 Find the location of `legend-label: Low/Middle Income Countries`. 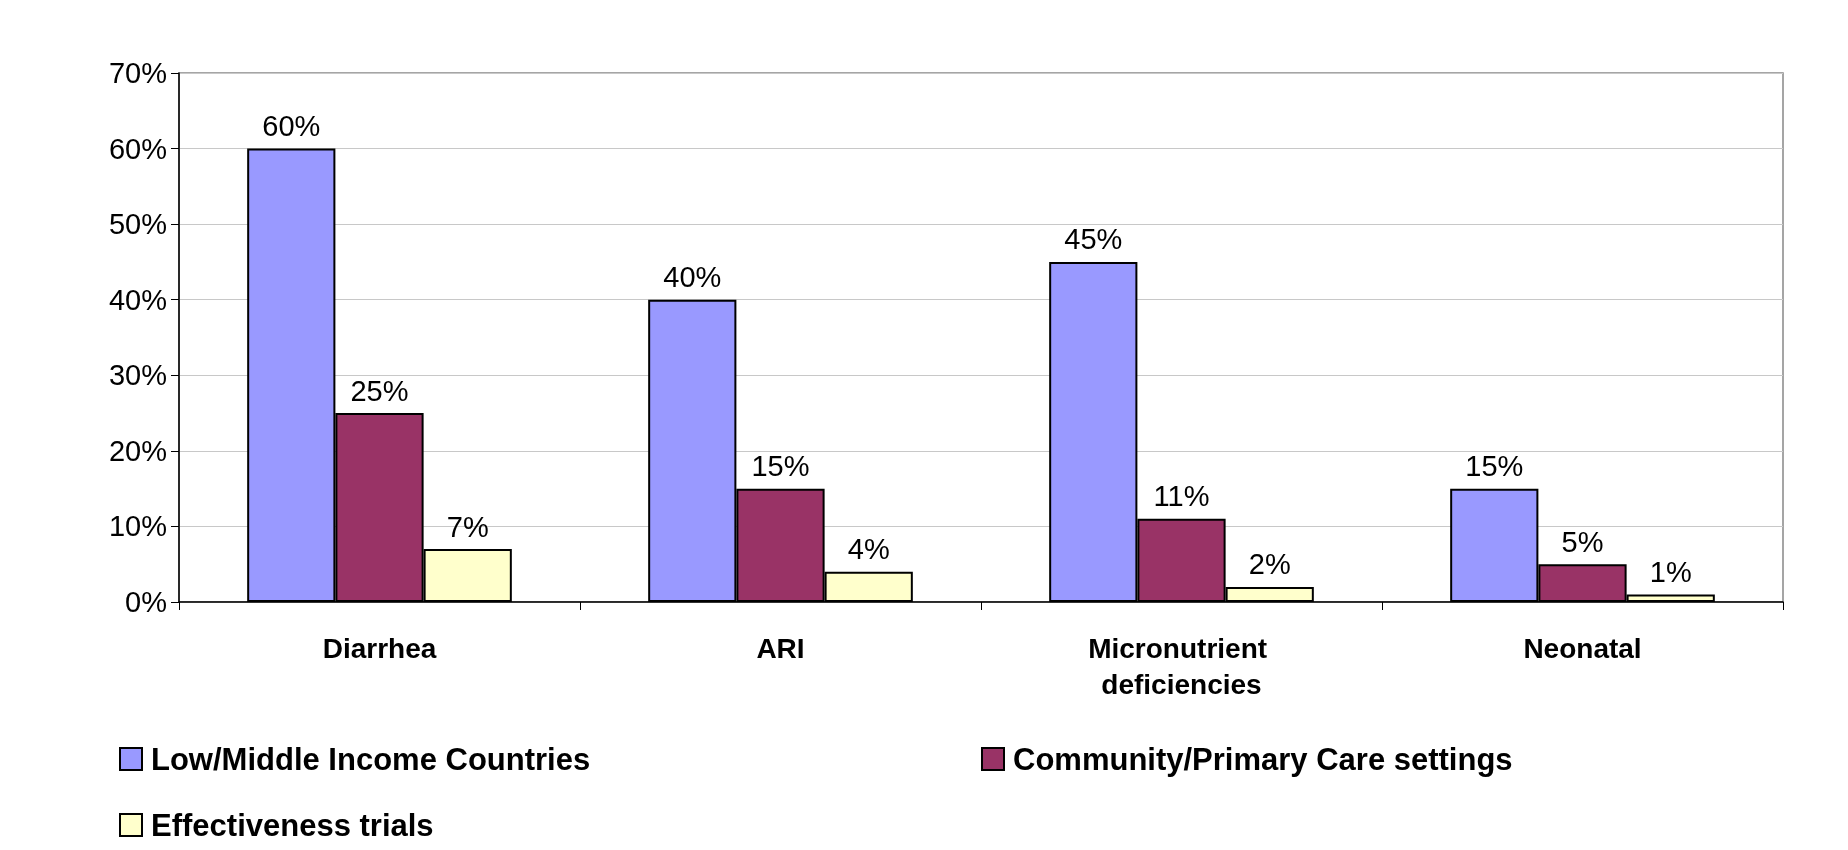

legend-label: Low/Middle Income Countries is located at coordinates (371, 759).